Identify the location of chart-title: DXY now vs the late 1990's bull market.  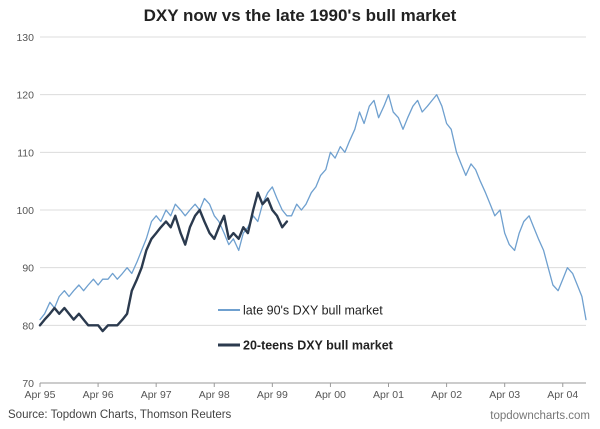
(300, 15).